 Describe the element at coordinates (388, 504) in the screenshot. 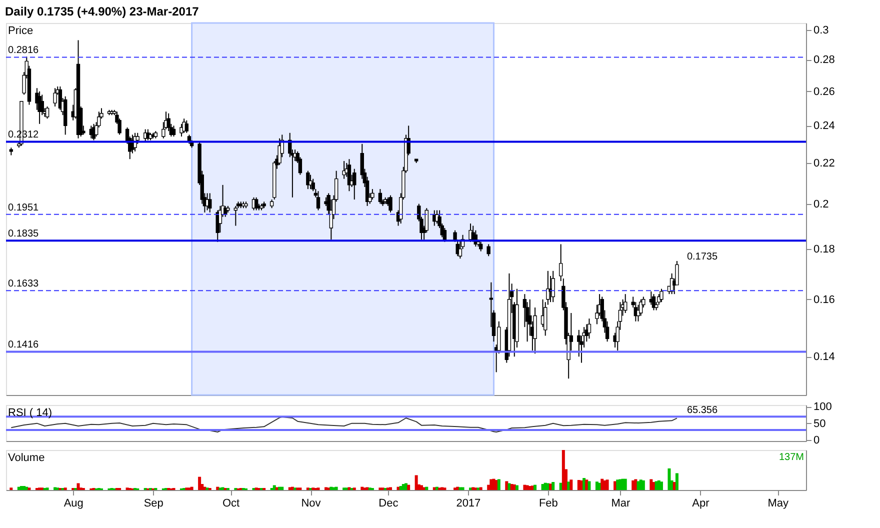

I see `x-tick-label: Dec` at that location.